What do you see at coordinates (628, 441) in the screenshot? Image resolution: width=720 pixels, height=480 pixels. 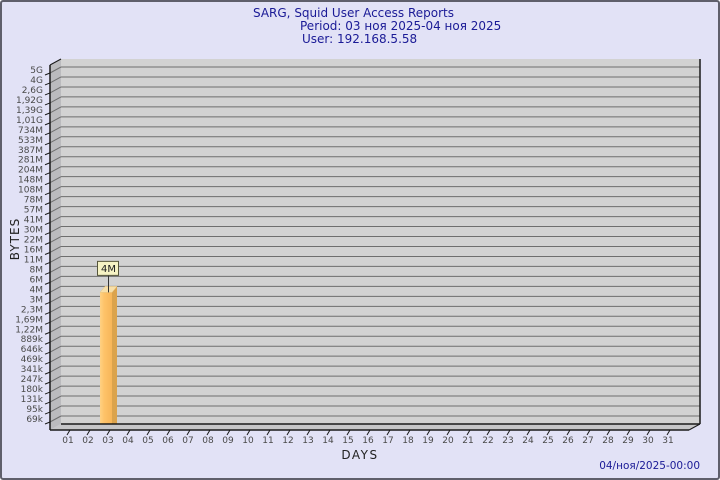 I see `x-tick-label: 29` at bounding box center [628, 441].